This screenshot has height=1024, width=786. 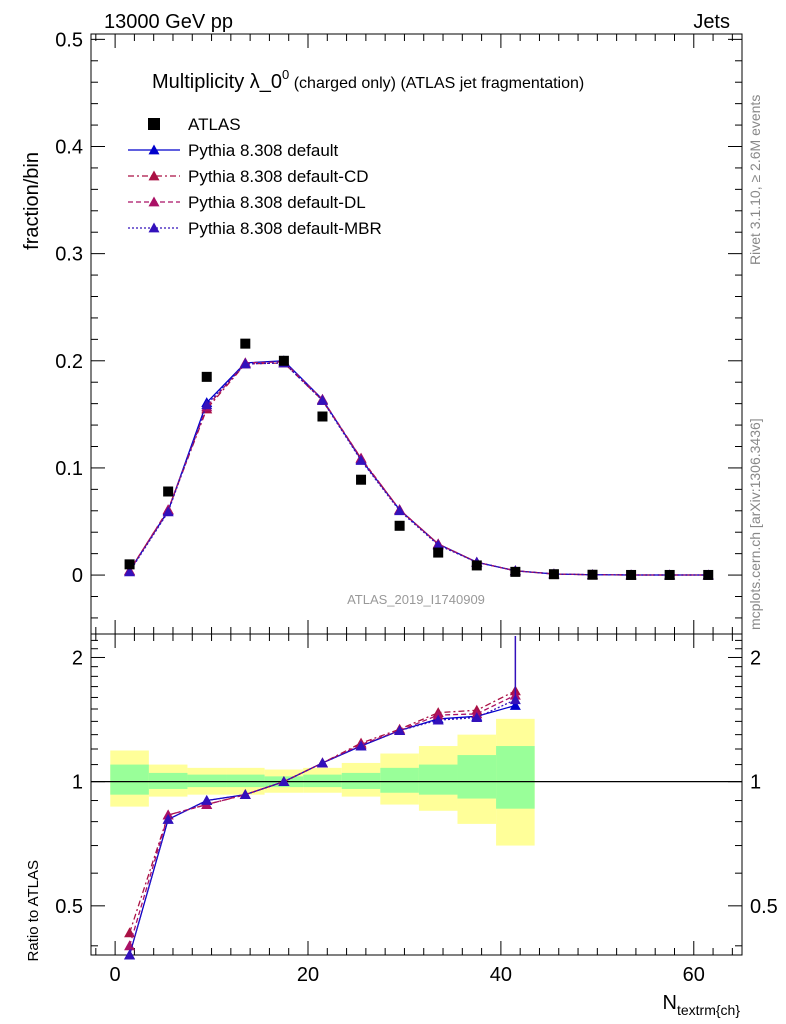 I want to click on x-tick-label: 60, so click(x=694, y=975).